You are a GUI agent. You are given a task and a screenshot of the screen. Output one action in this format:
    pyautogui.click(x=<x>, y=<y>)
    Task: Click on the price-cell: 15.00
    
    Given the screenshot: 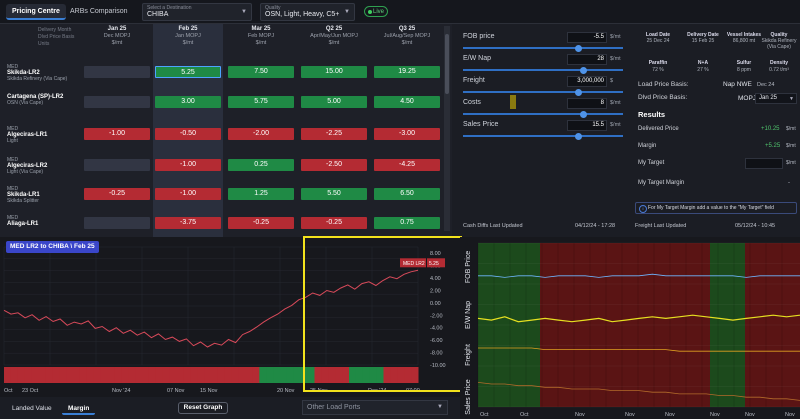 What is the action you would take?
    pyautogui.click(x=334, y=72)
    